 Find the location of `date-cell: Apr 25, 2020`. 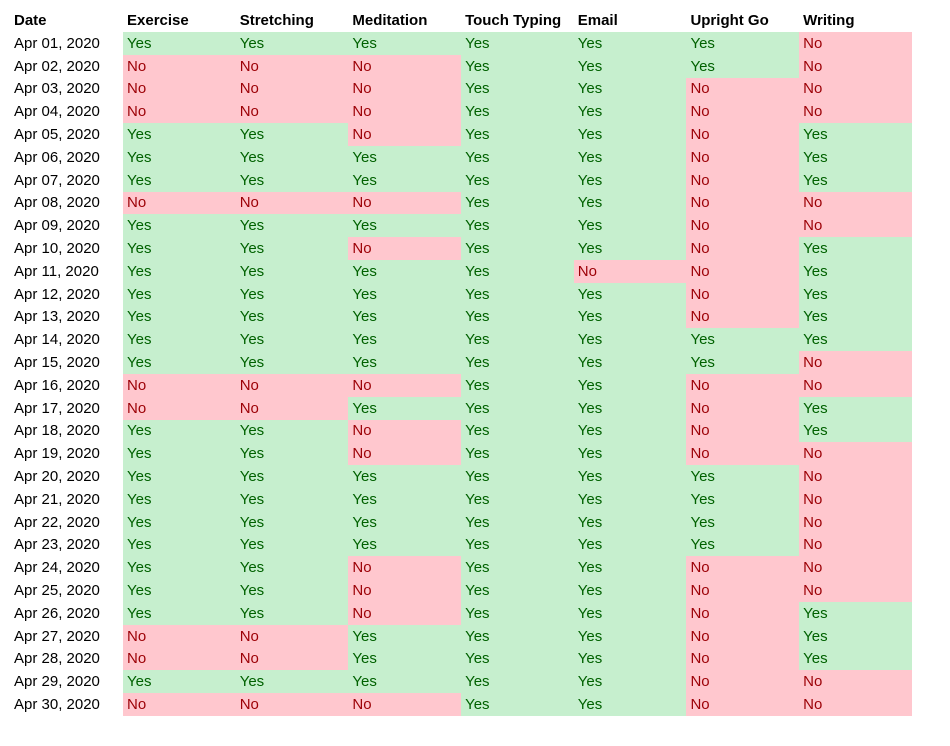

date-cell: Apr 25, 2020 is located at coordinates (66, 590).